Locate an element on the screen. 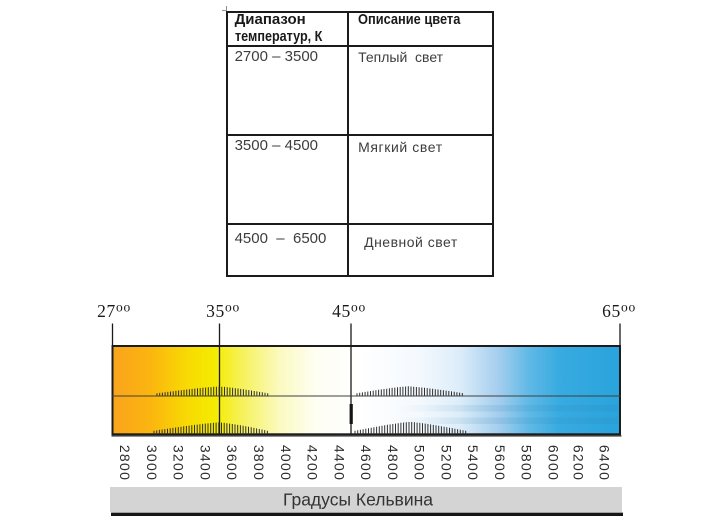  svg-text: 65oo is located at coordinates (619, 310).